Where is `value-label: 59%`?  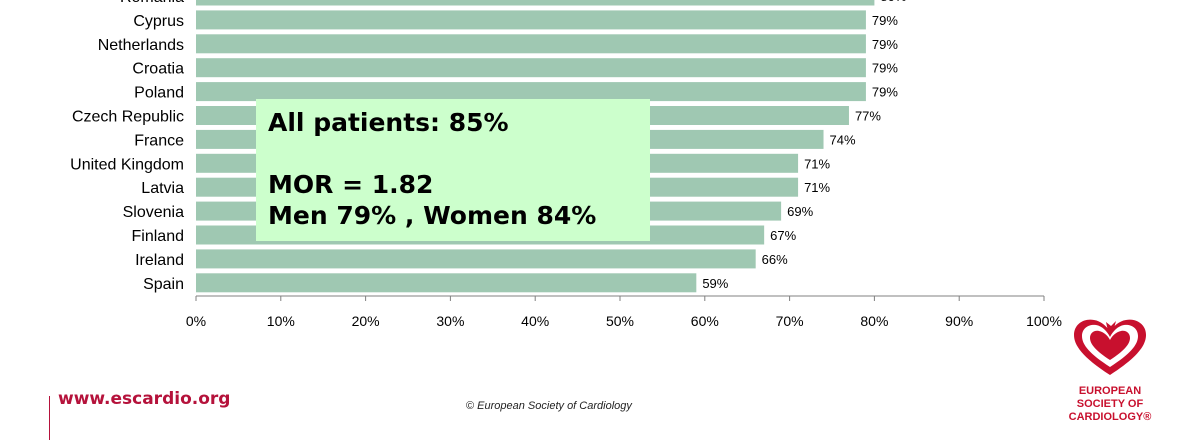 value-label: 59% is located at coordinates (715, 283).